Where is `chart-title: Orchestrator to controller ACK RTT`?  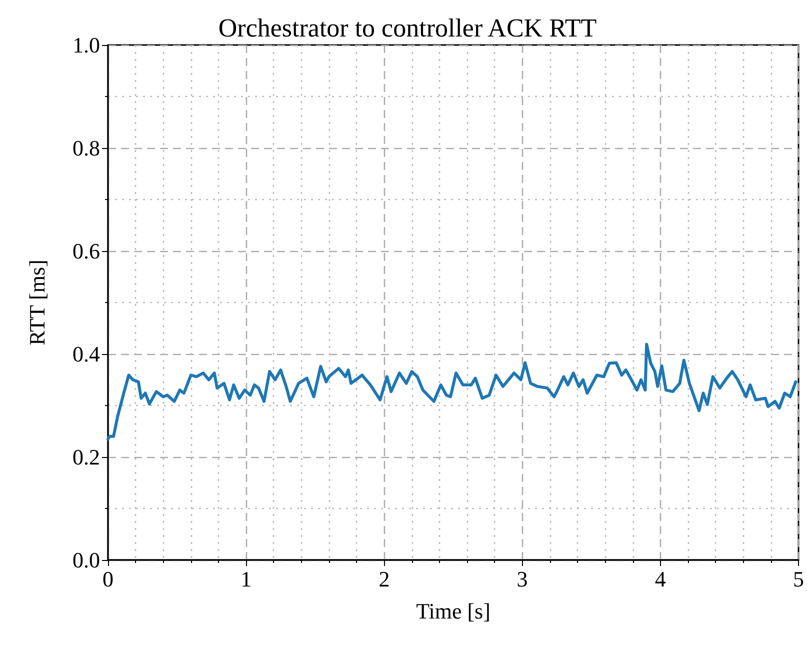
chart-title: Orchestrator to controller ACK RTT is located at coordinates (407, 28).